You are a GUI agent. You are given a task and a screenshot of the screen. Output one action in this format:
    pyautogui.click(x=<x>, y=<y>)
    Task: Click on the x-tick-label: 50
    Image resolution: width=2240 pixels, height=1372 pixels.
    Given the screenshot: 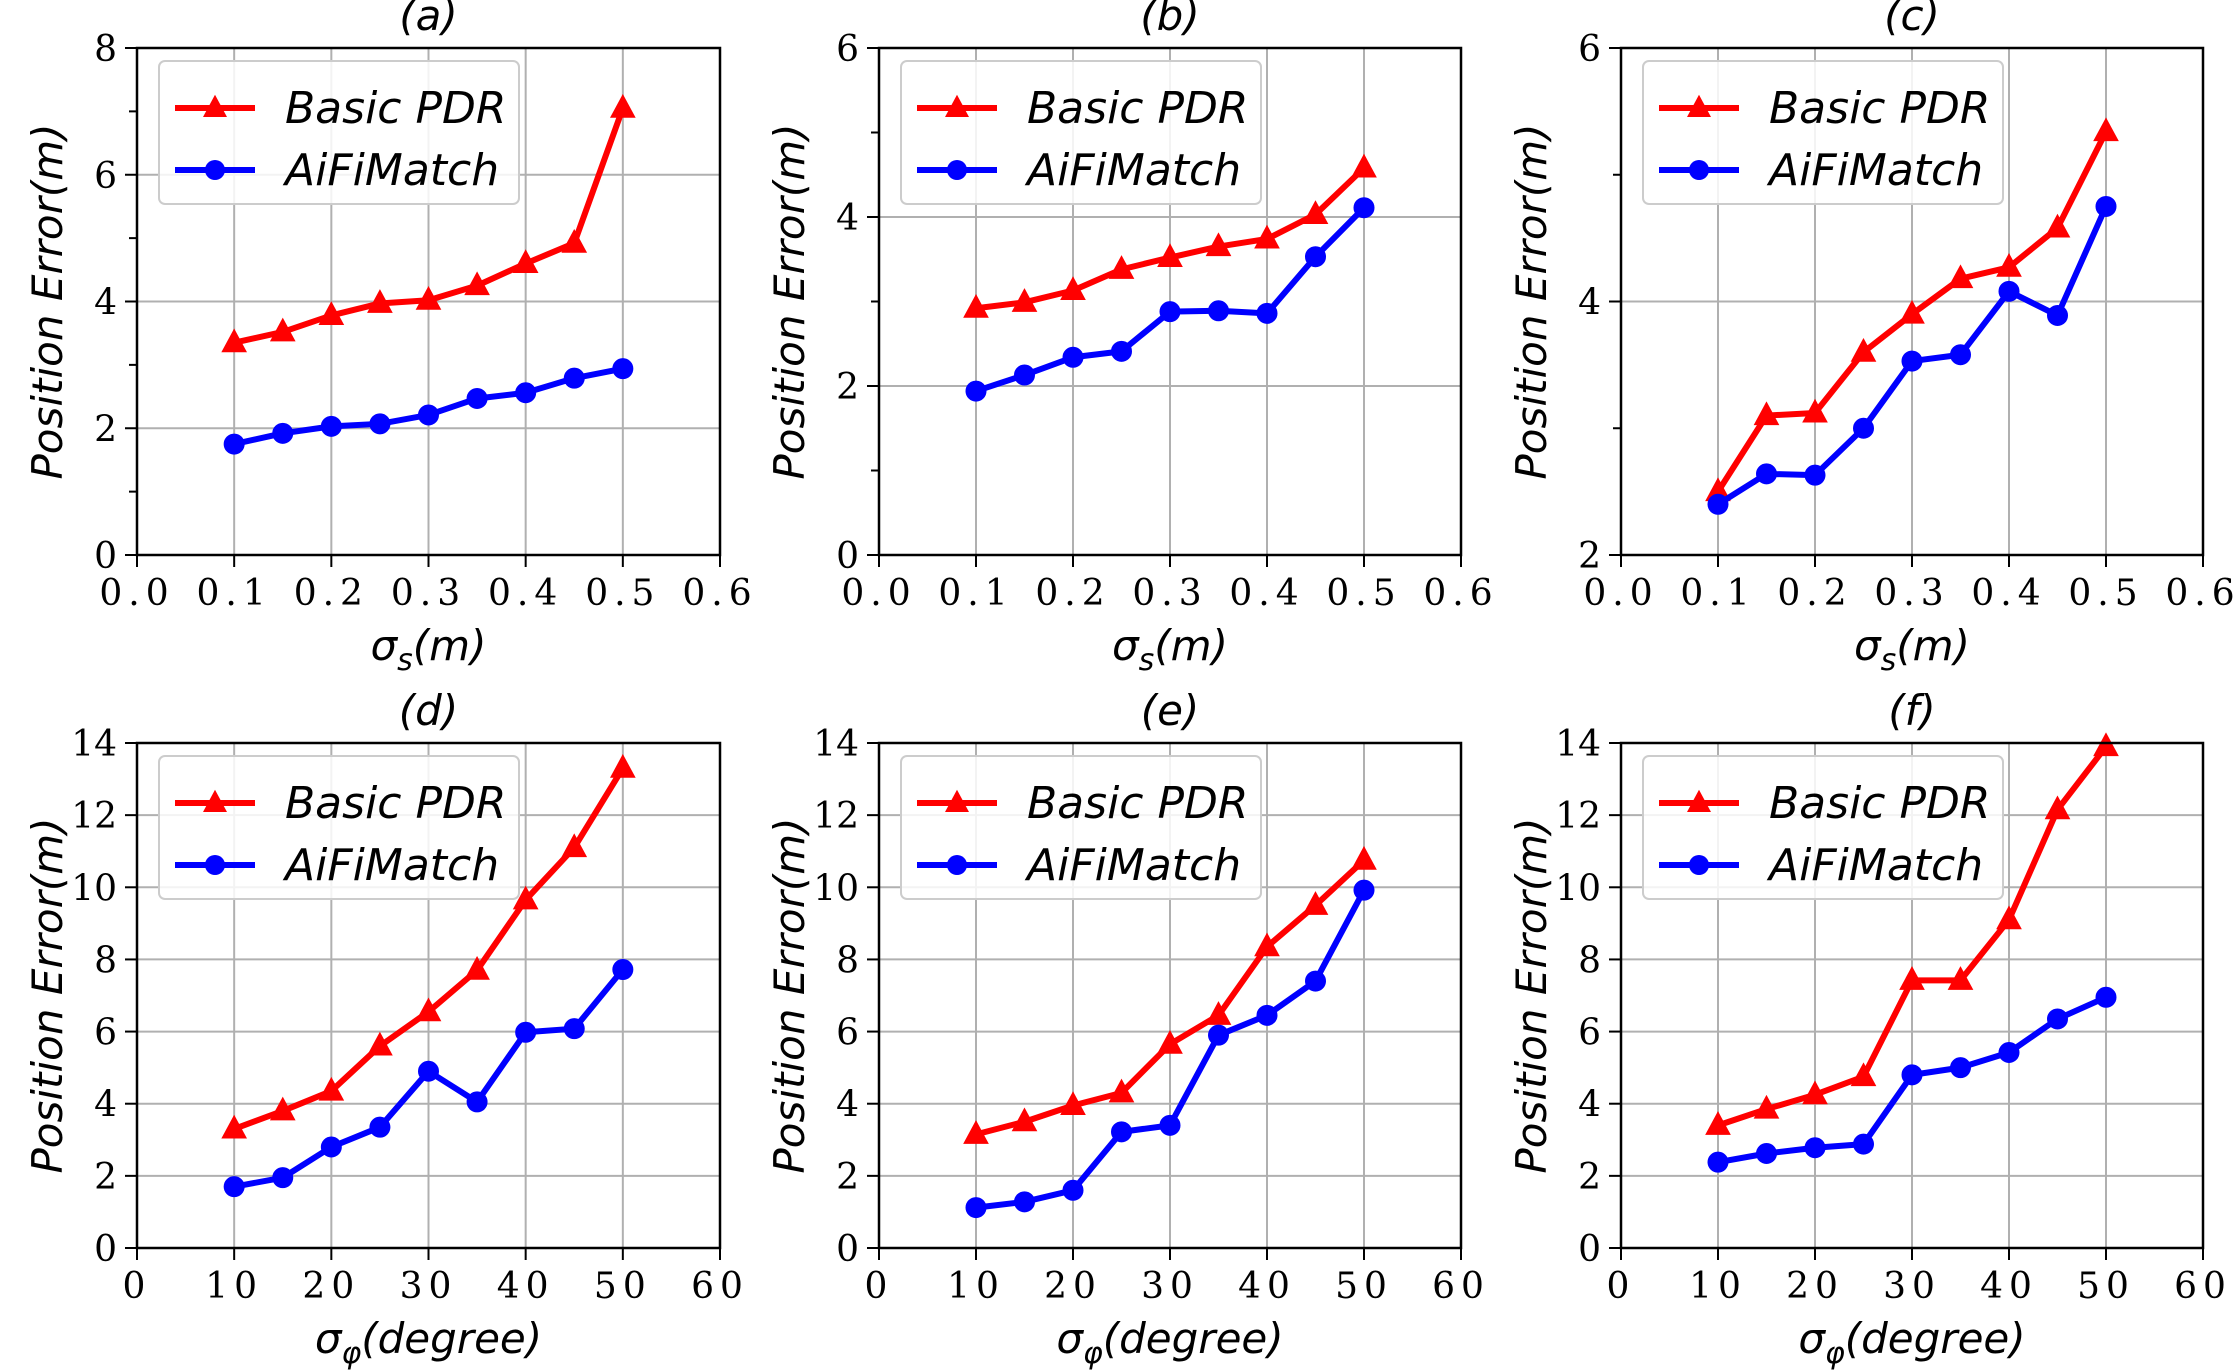 What is the action you would take?
    pyautogui.click(x=1364, y=1286)
    